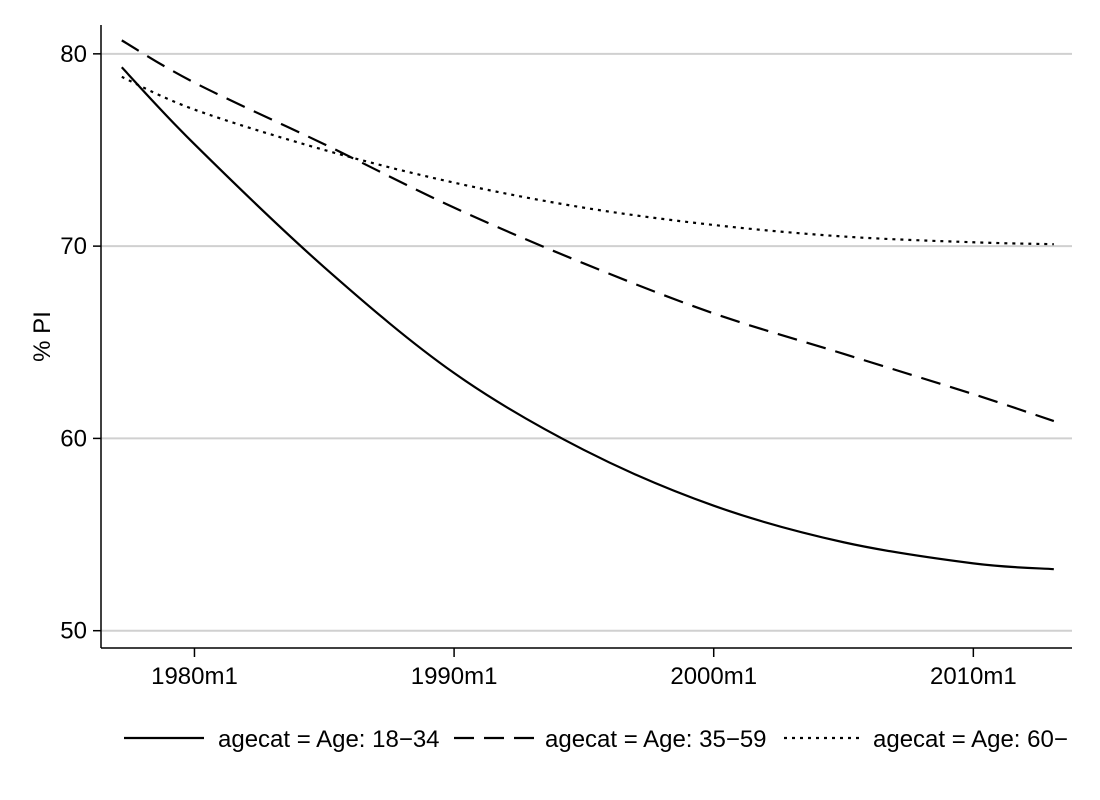 The height and width of the screenshot is (800, 1100). What do you see at coordinates (73, 631) in the screenshot?
I see `y-tick-label-0: 50` at bounding box center [73, 631].